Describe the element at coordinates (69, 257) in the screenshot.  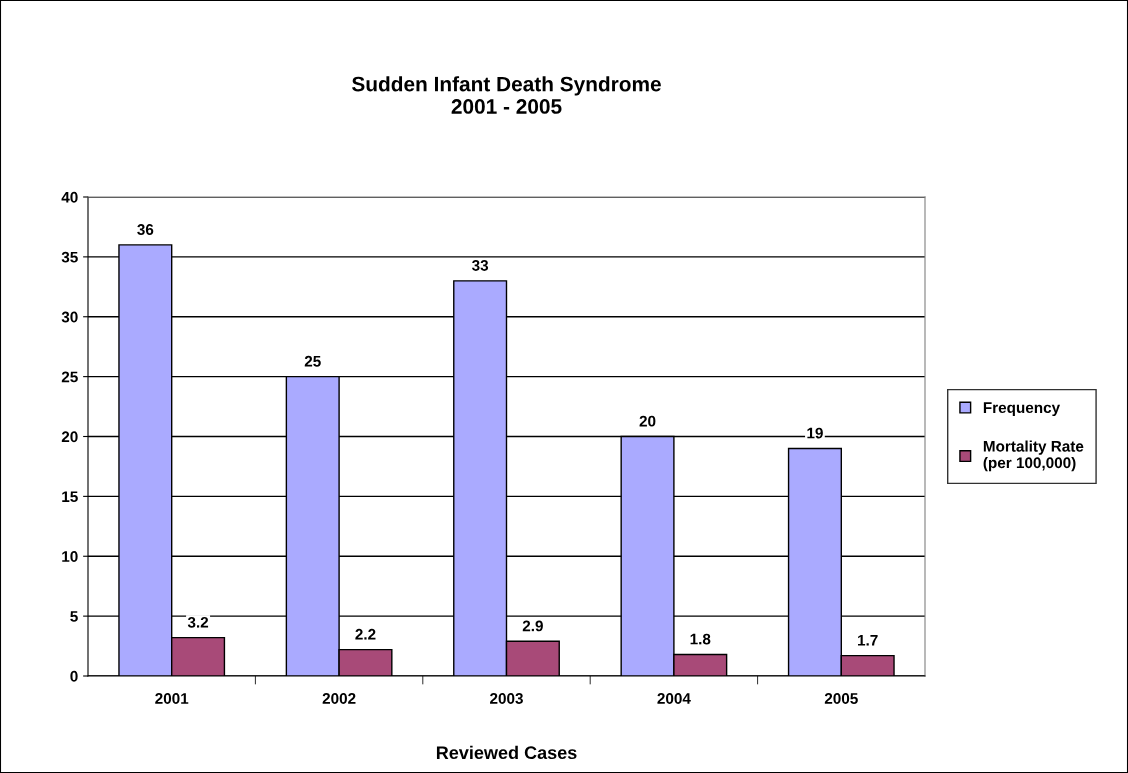
I see `y-tick-label: 35` at that location.